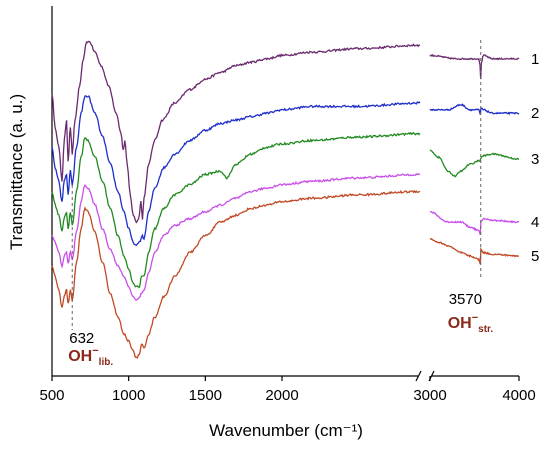  I want to click on x-tick-label: 4000, so click(518, 395).